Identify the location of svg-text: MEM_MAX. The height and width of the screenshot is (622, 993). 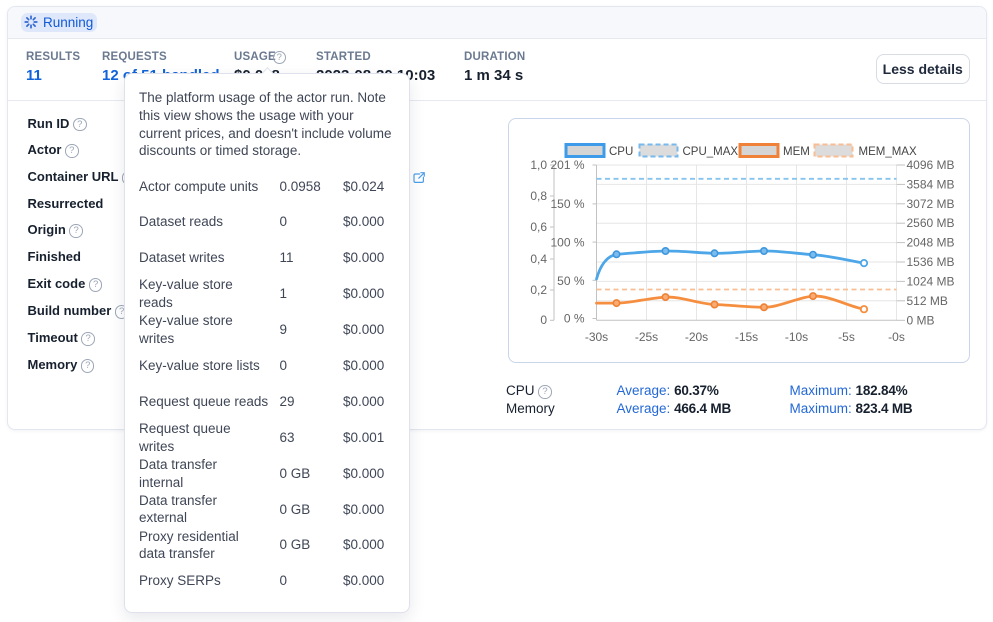
(887, 152).